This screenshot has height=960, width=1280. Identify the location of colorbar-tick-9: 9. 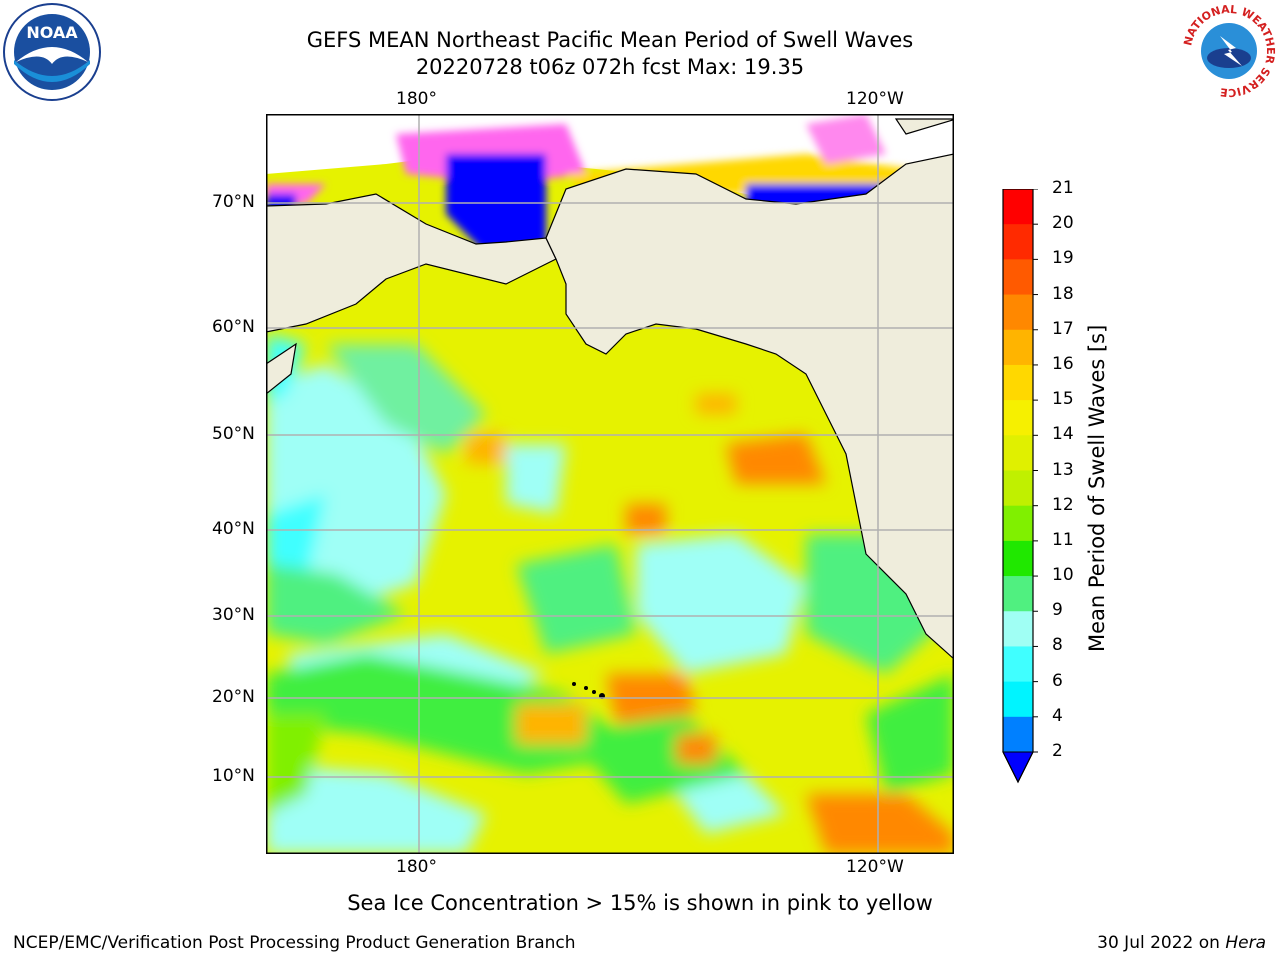
(1057, 610).